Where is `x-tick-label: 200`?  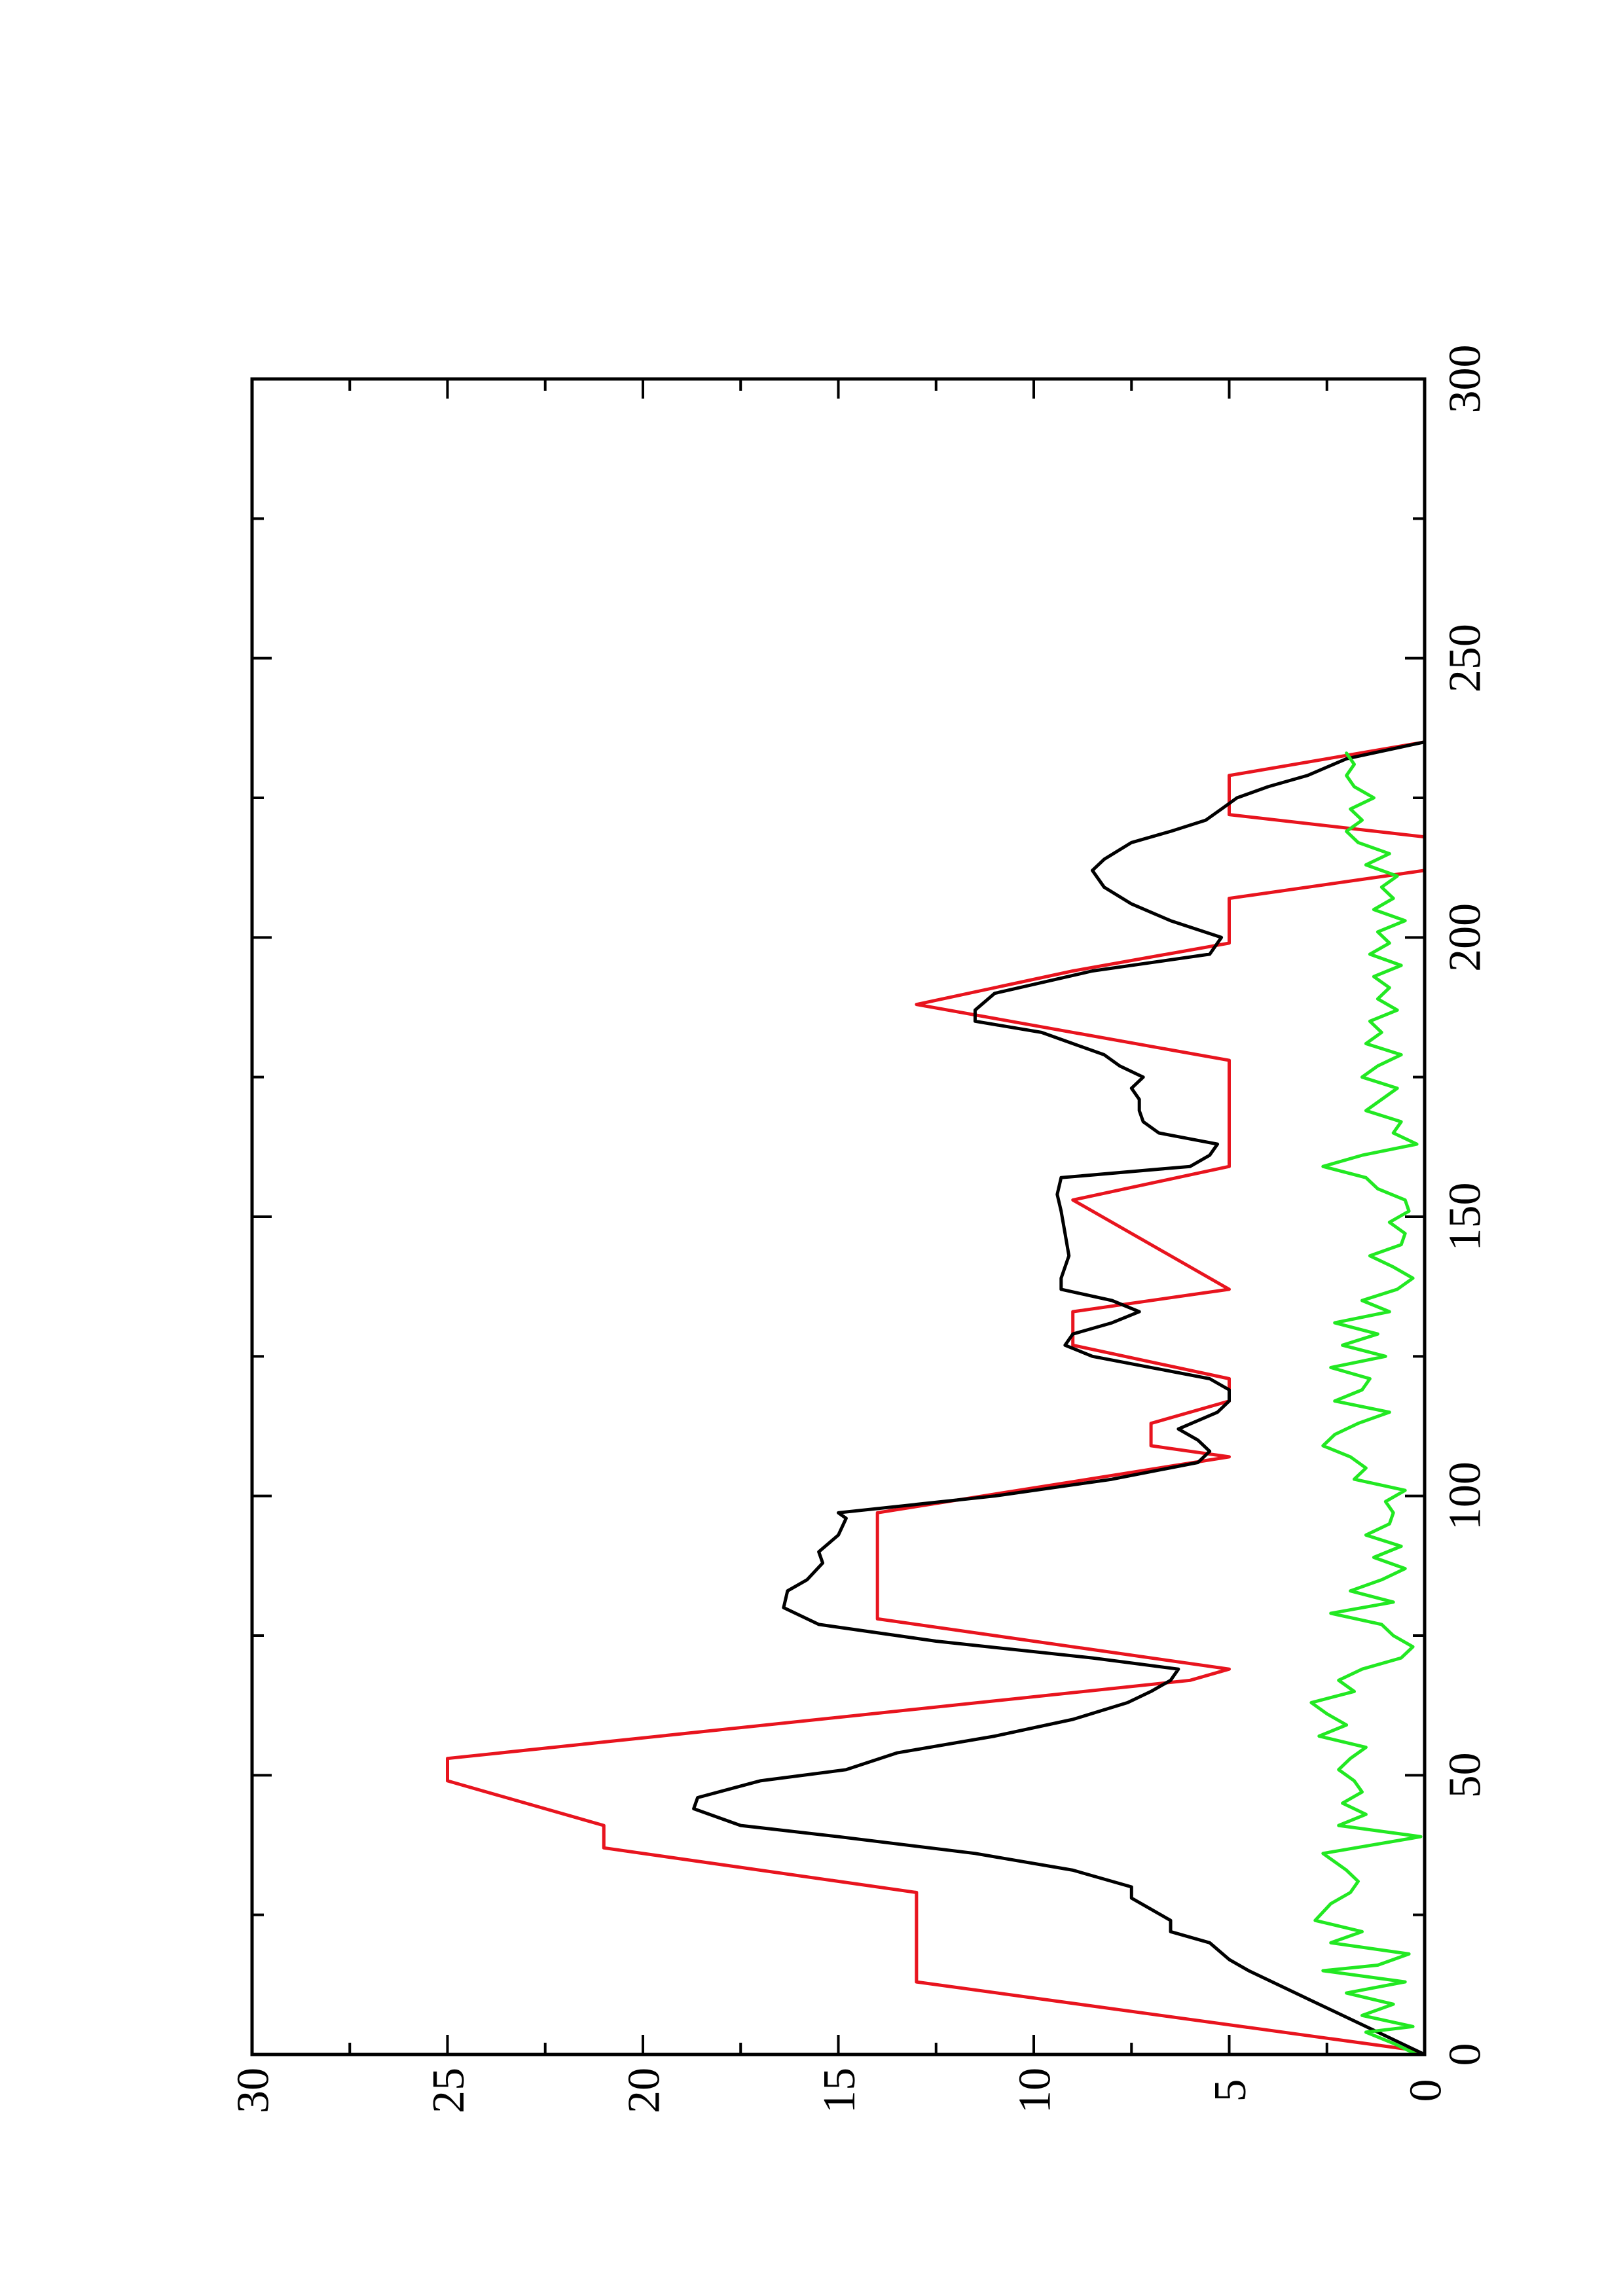
x-tick-label: 200 is located at coordinates (1465, 937).